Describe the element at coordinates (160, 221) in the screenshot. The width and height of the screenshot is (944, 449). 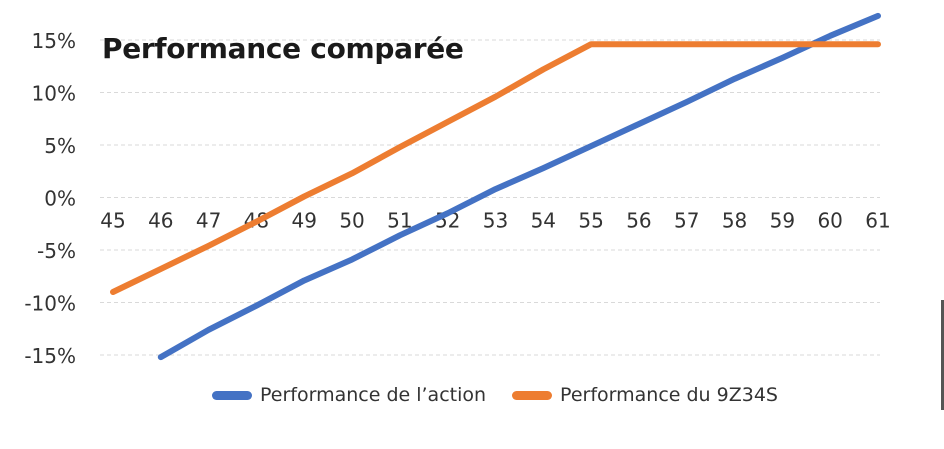
I see `x-tick-label: 46` at that location.